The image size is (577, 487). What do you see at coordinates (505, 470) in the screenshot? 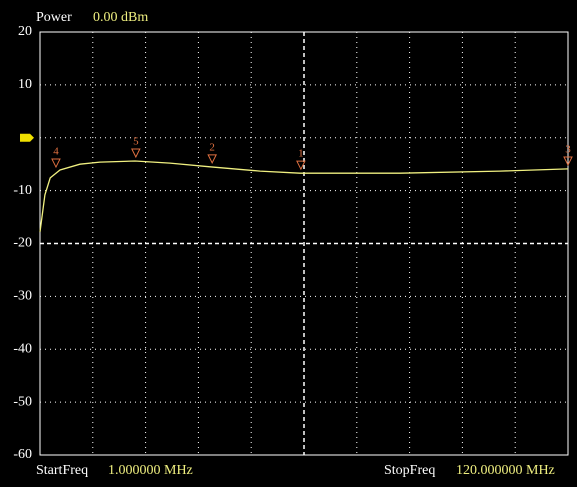
I see `stop-value: 120.000000 MHz` at bounding box center [505, 470].